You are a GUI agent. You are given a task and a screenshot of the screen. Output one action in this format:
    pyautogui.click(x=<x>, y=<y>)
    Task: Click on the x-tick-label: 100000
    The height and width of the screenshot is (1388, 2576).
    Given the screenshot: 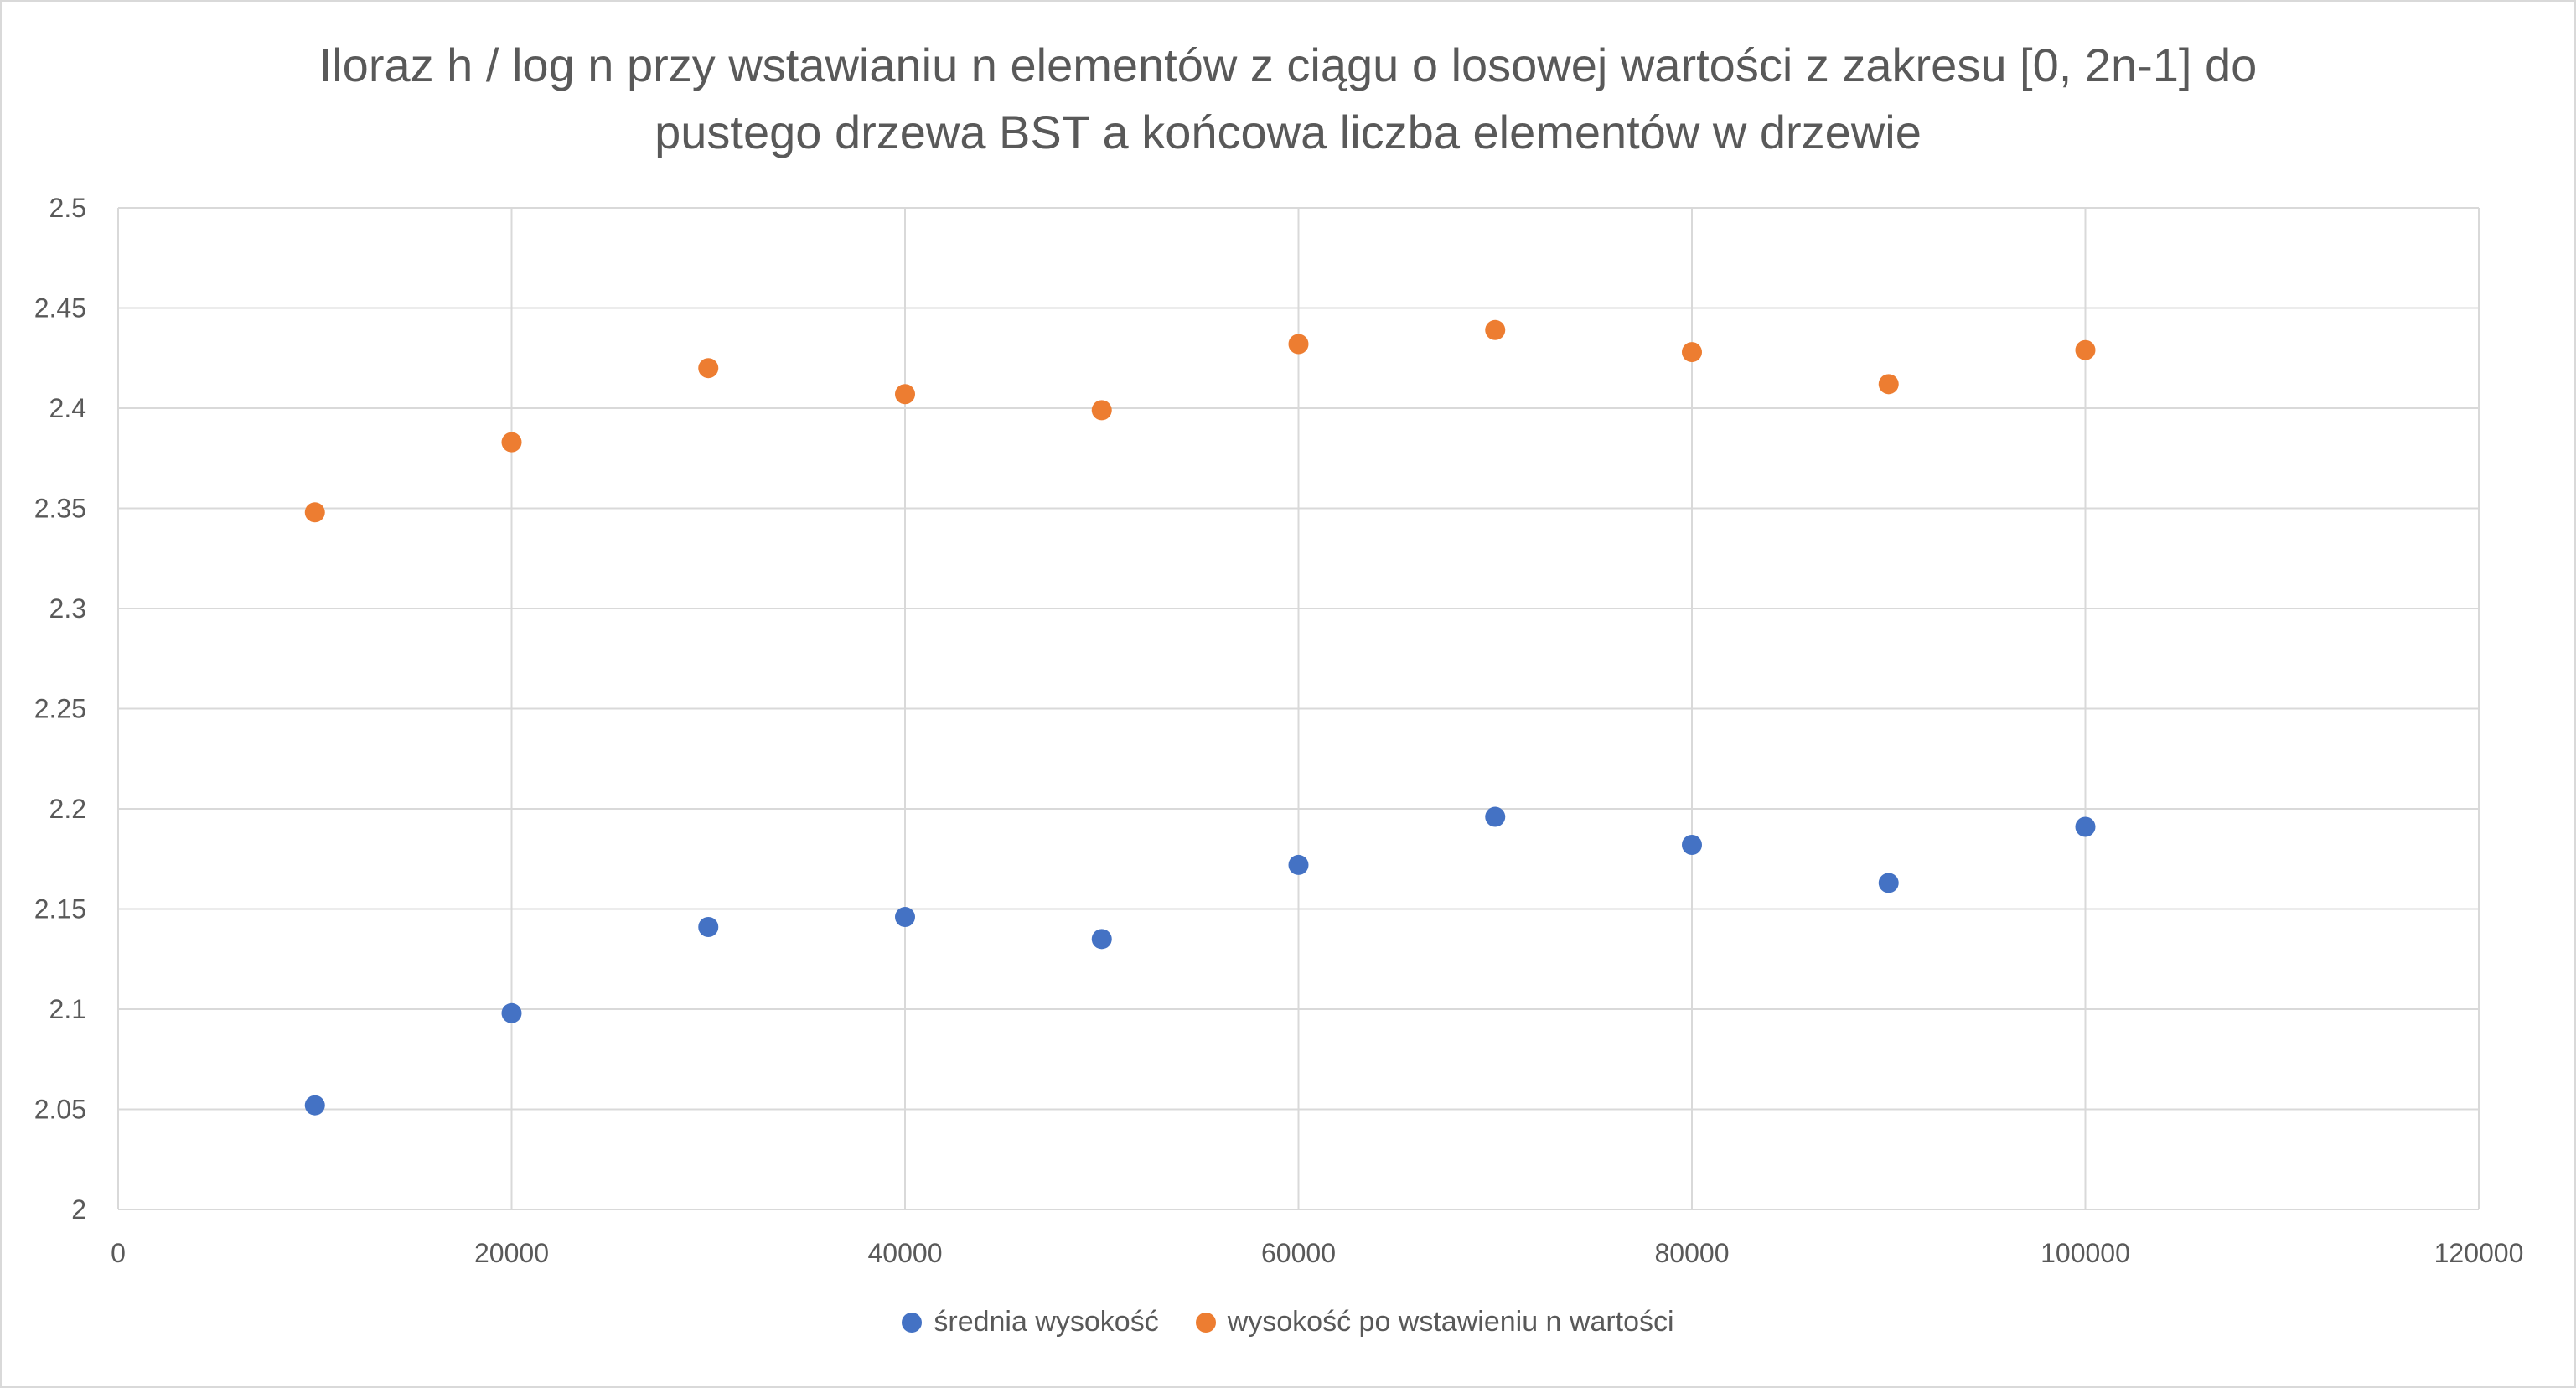 What is the action you would take?
    pyautogui.click(x=2085, y=1253)
    